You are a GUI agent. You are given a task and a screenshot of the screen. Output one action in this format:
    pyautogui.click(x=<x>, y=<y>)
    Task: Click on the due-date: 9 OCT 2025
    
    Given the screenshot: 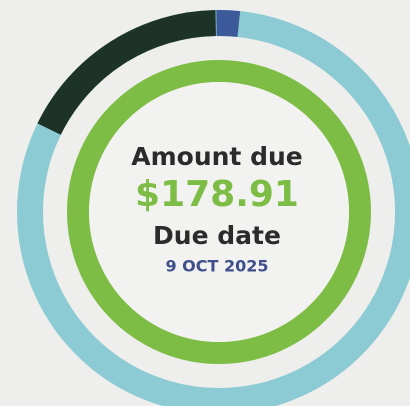 What is the action you would take?
    pyautogui.click(x=216, y=266)
    